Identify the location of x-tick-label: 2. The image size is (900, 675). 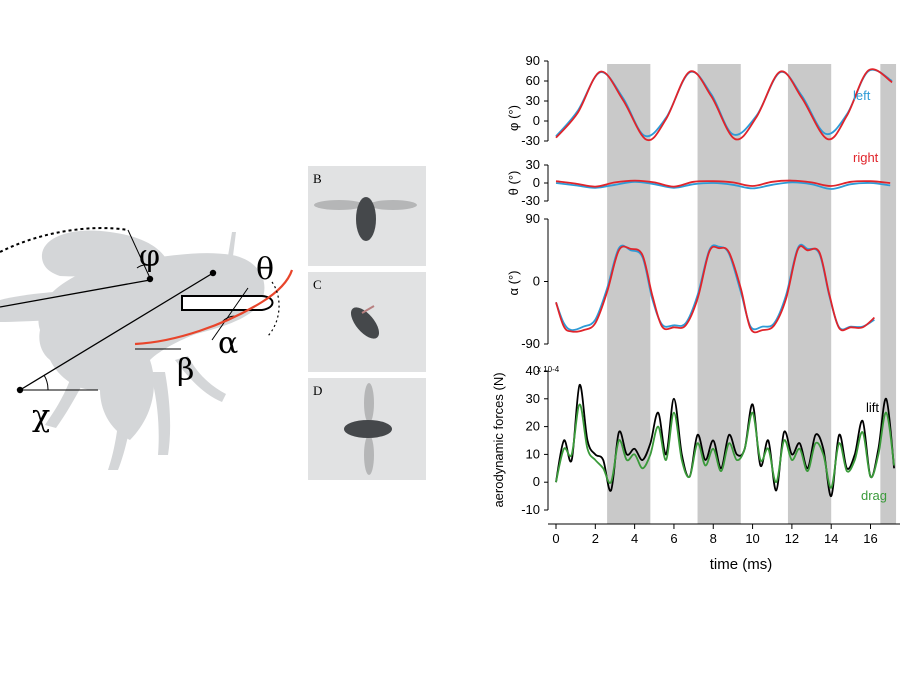
(595, 538).